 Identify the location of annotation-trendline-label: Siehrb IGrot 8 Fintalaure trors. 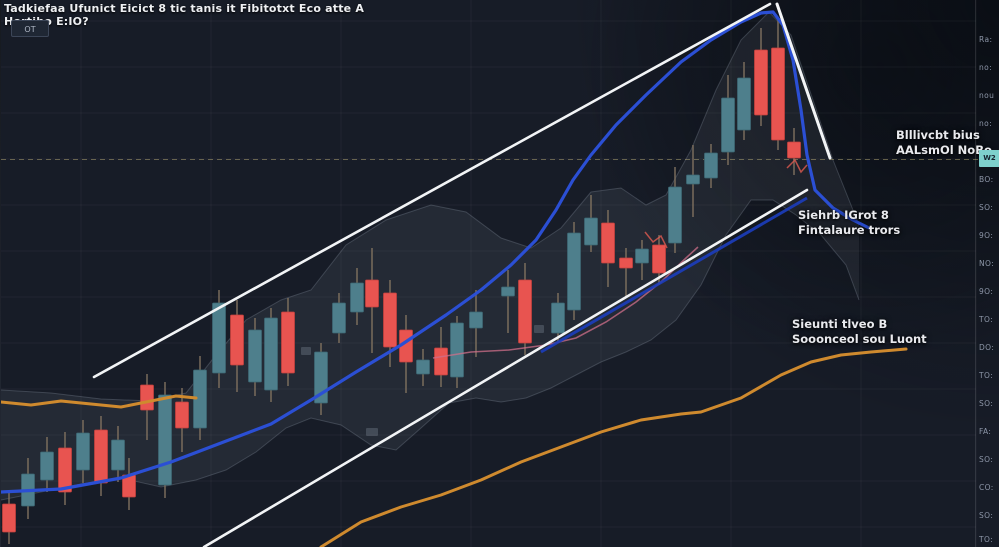
(849, 222).